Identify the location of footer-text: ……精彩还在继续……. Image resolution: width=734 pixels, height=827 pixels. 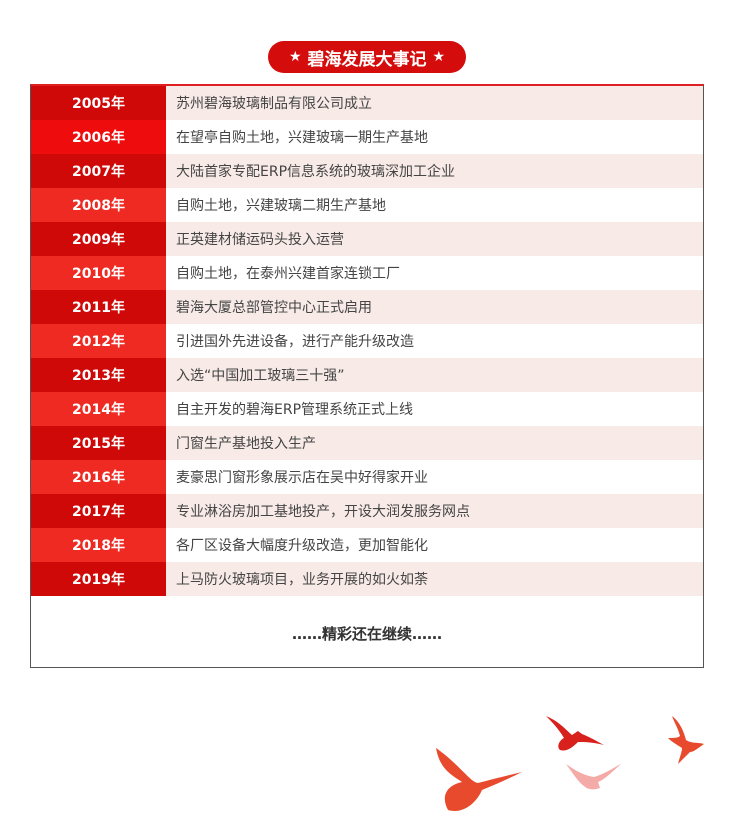
(366, 633).